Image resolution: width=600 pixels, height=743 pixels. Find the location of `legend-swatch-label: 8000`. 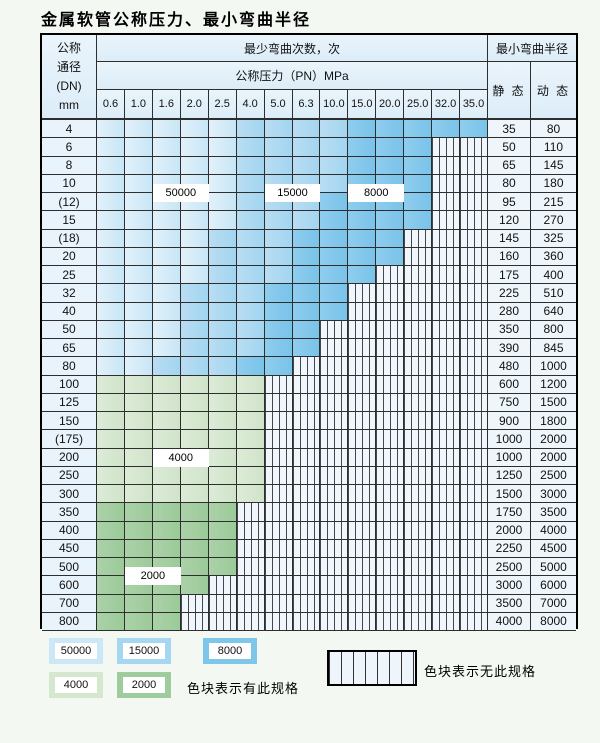

legend-swatch-label: 8000 is located at coordinates (230, 651).